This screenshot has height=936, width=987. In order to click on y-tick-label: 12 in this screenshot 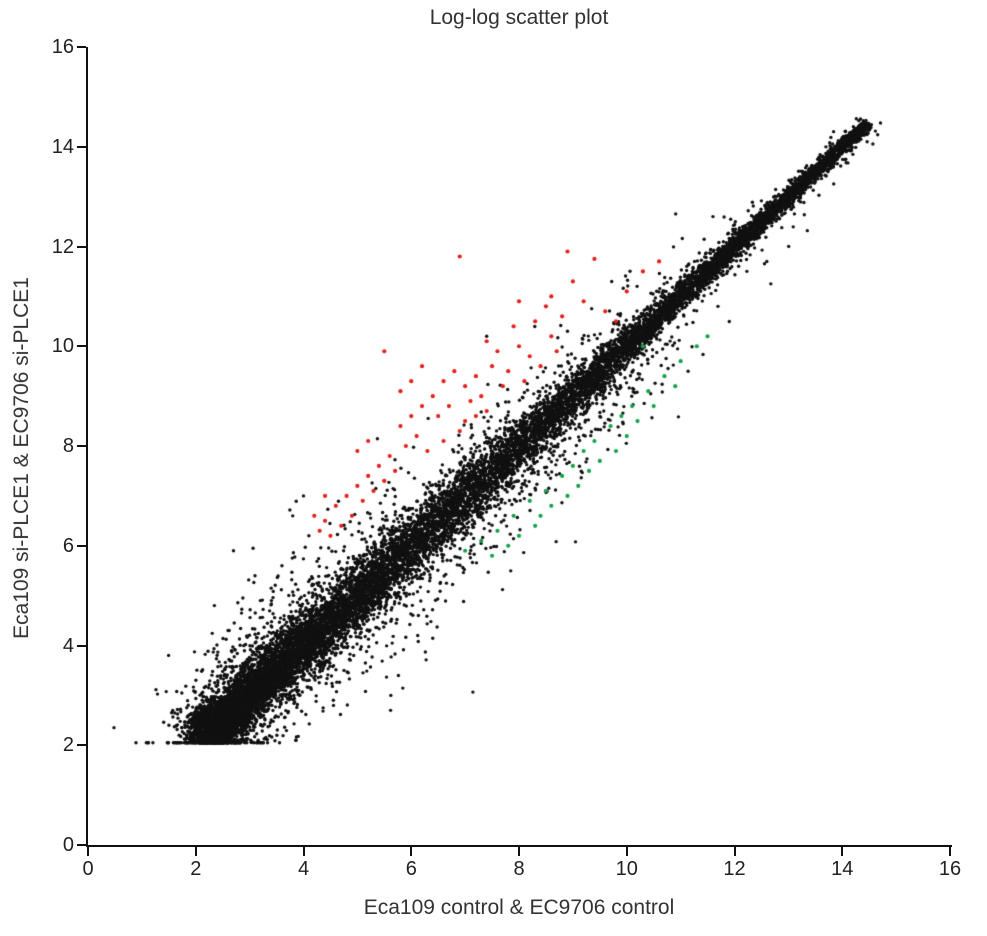, I will do `click(62, 246)`.